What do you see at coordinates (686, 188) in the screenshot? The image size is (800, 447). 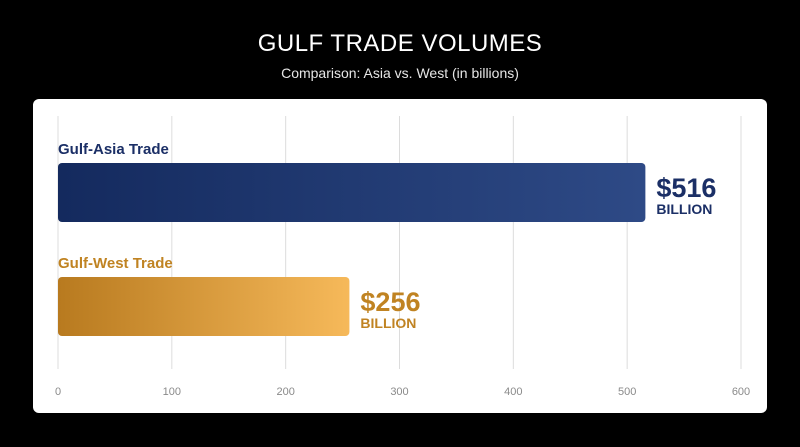 I see `value-label-asia: $516` at bounding box center [686, 188].